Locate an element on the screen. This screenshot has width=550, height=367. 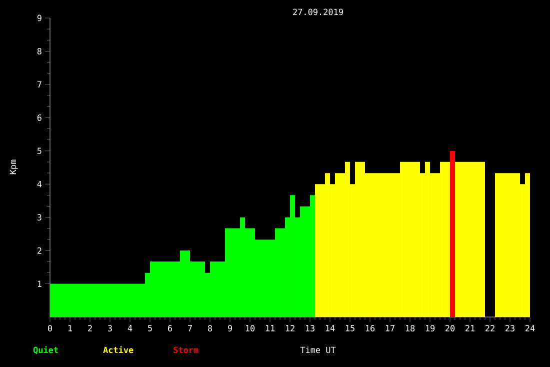
x-tick-label: 20 is located at coordinates (450, 328).